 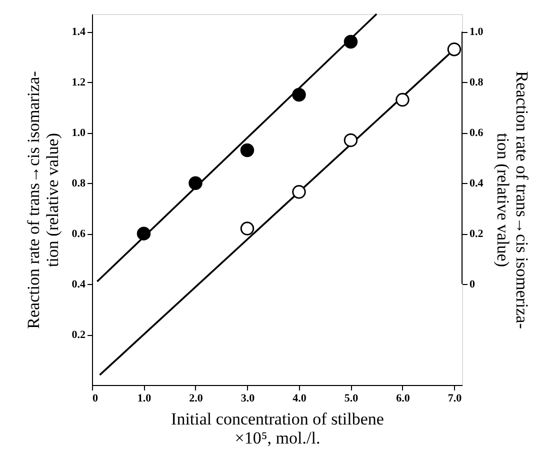 I want to click on y-tick-label: 0.8, so click(x=79, y=184).